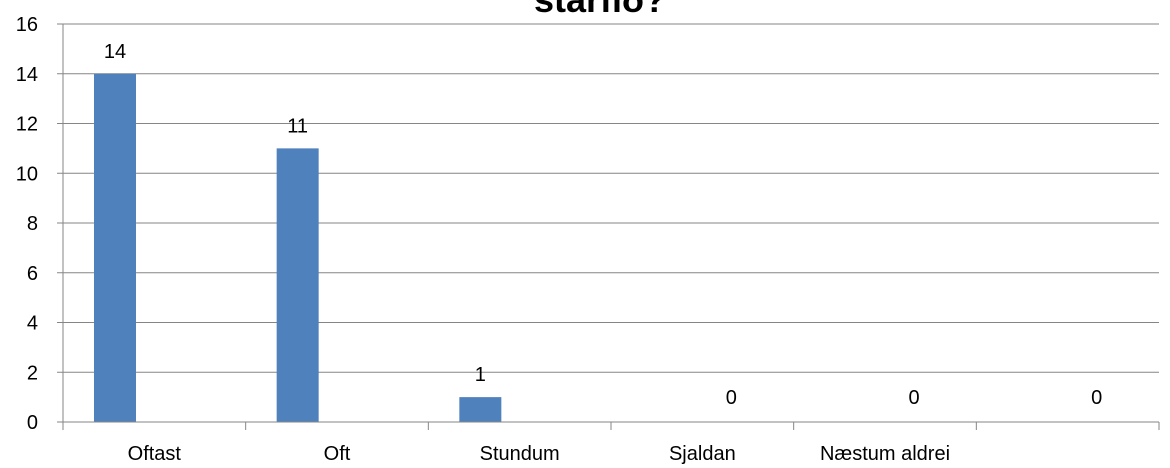 This screenshot has width=1170, height=468. Describe the element at coordinates (480, 375) in the screenshot. I see `data-label: 1` at that location.